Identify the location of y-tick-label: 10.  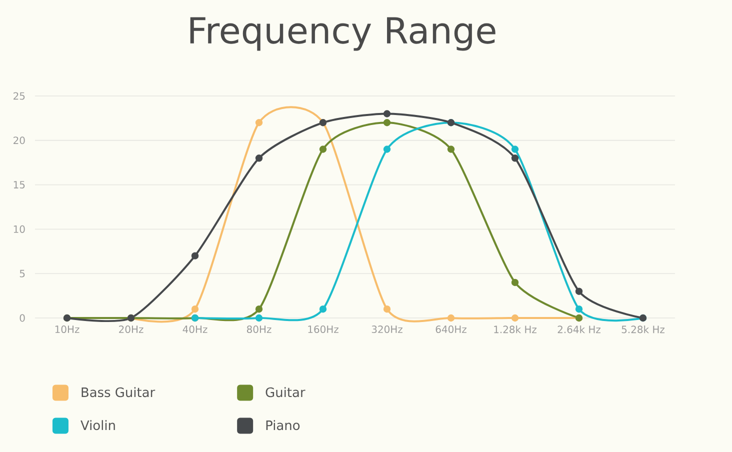
(19, 229).